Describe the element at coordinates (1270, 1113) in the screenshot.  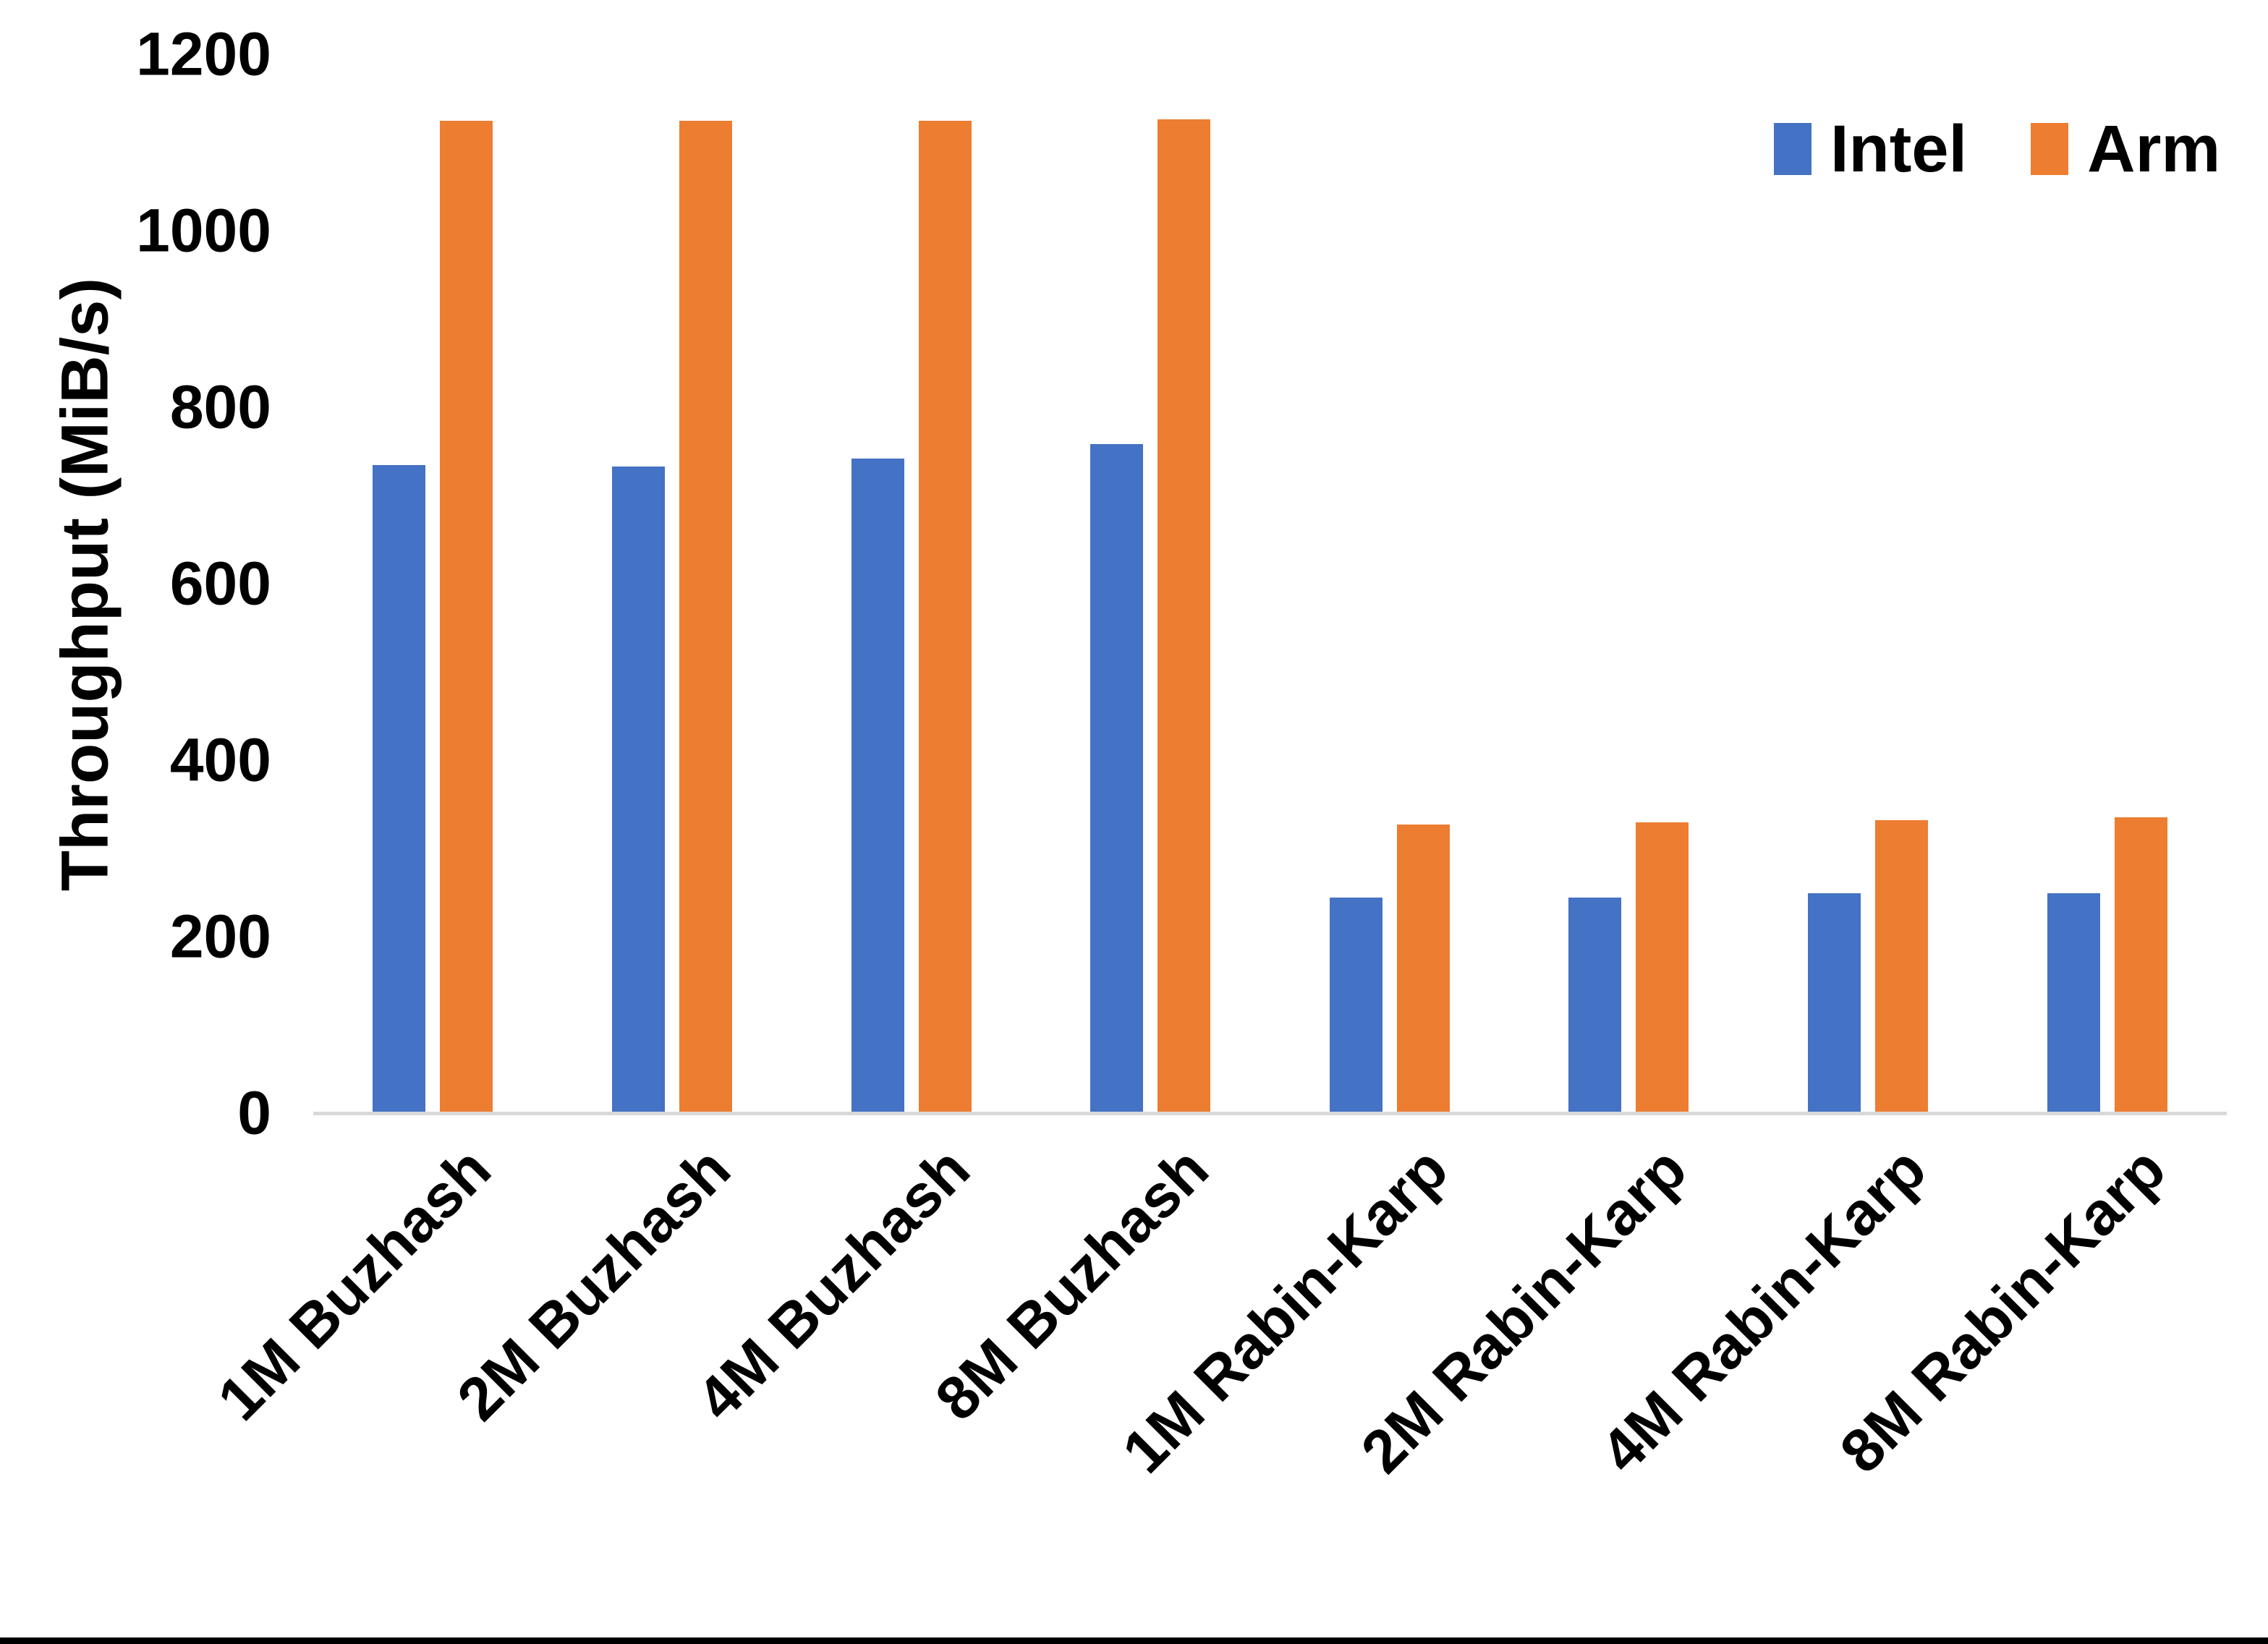
I see `x-axis-line` at that location.